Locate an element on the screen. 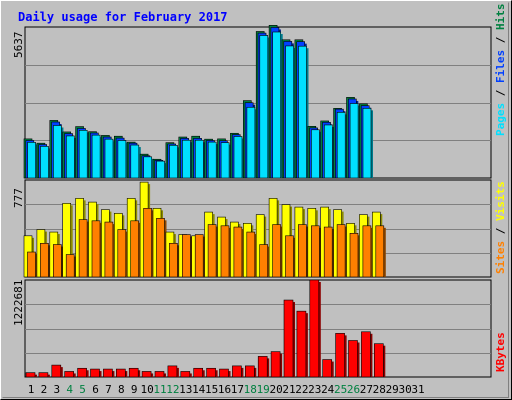 This screenshot has width=512, height=400. chart-title: Daily usage for February 2017 is located at coordinates (123, 17).